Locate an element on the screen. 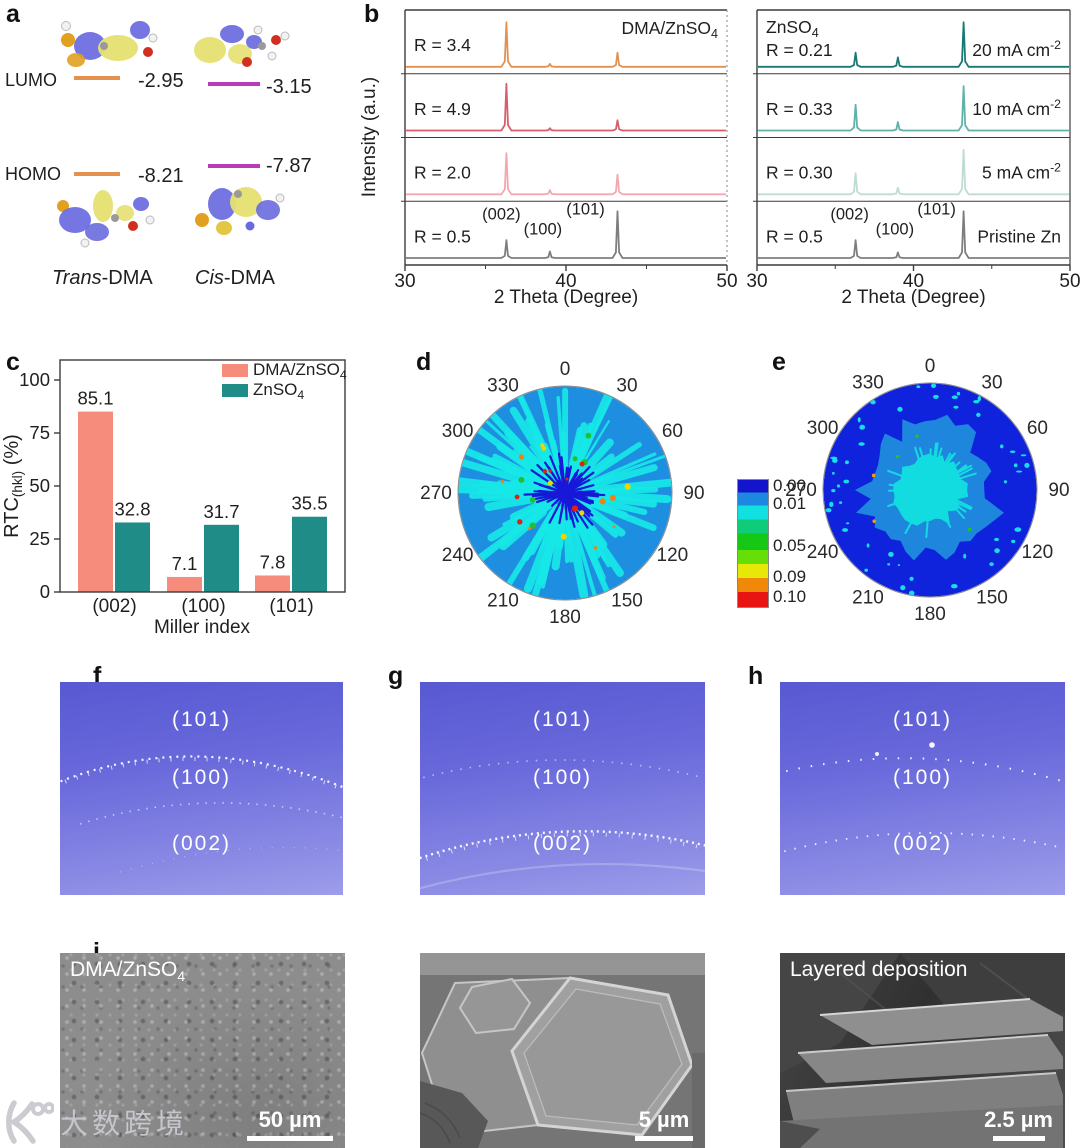  ring-label-002: (002) is located at coordinates (922, 843).